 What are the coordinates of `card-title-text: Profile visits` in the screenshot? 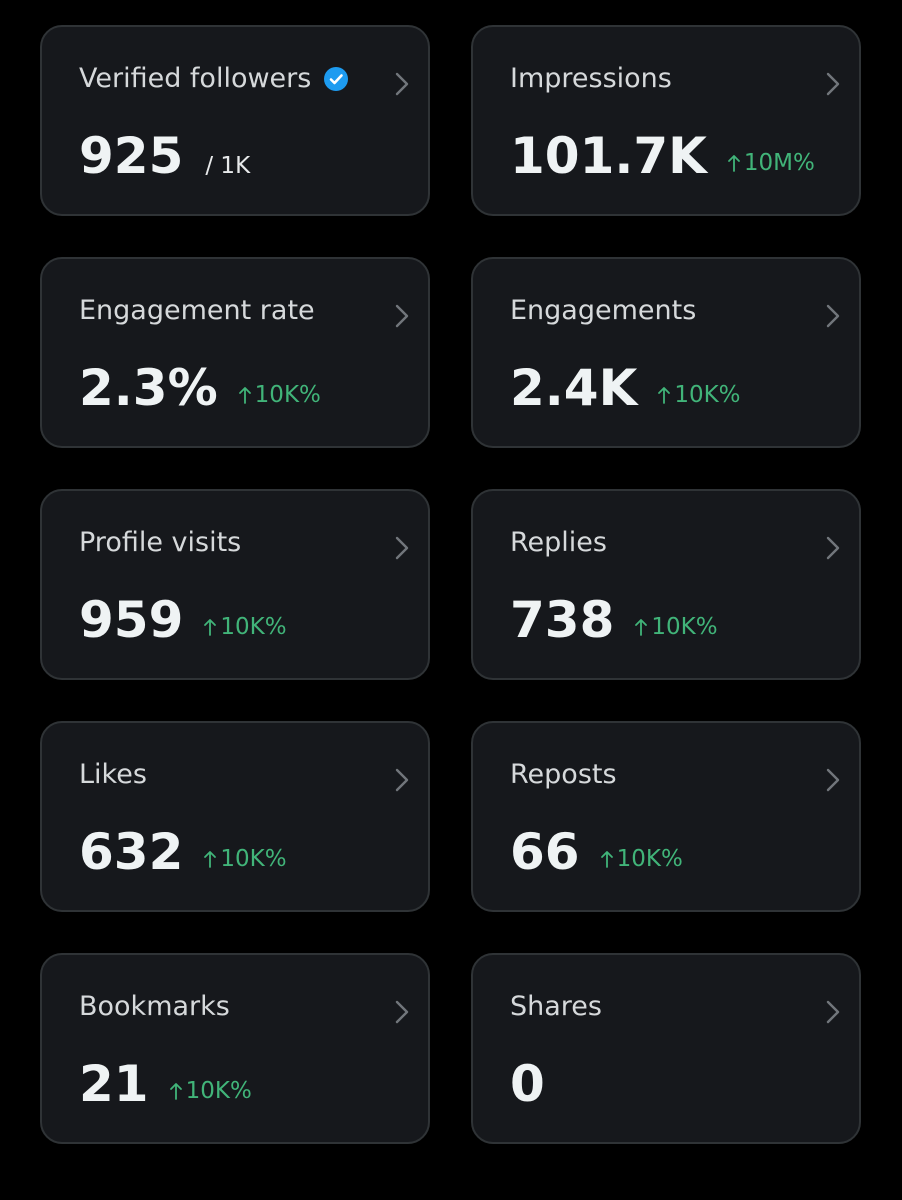 It's located at (160, 542).